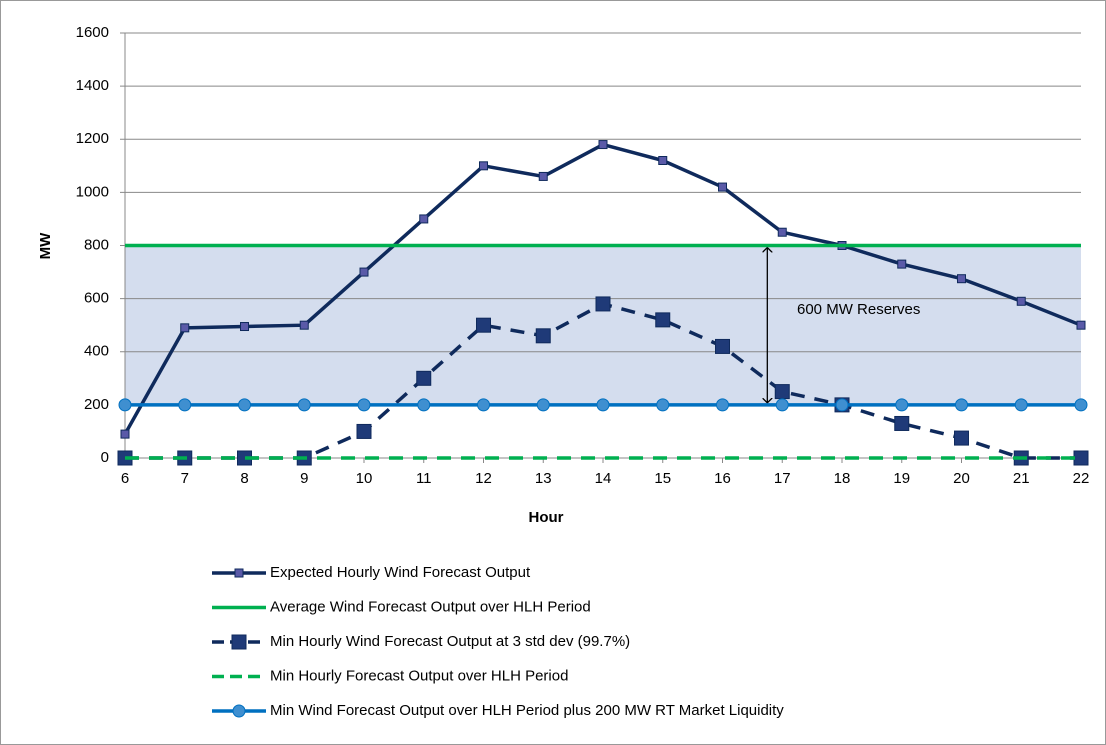 This screenshot has width=1106, height=745. I want to click on y-tick-label: 600, so click(96, 298).